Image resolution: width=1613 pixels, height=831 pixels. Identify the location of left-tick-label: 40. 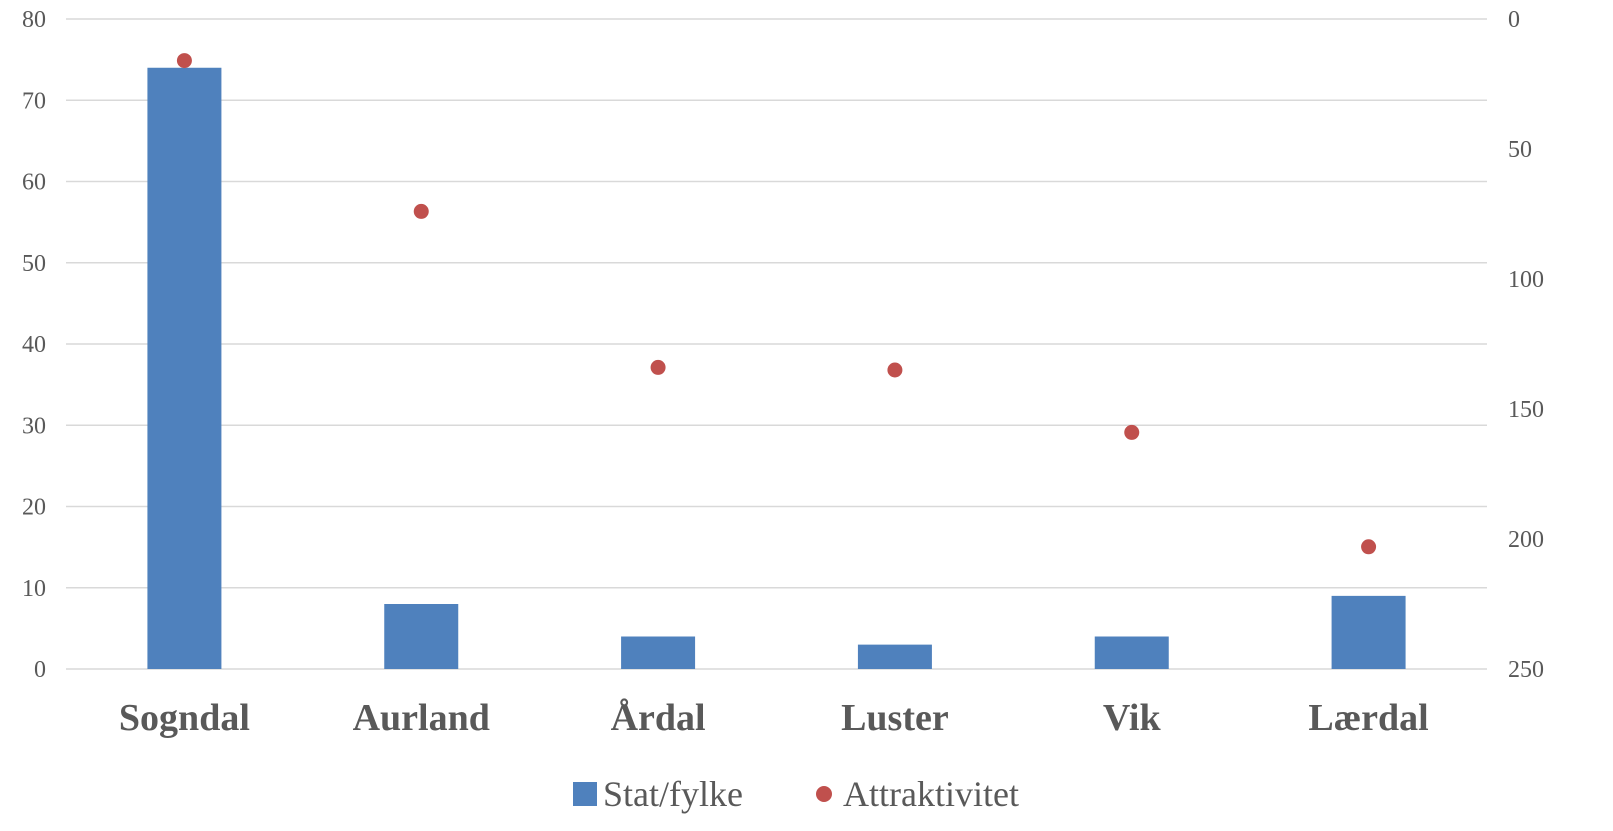
(34, 345).